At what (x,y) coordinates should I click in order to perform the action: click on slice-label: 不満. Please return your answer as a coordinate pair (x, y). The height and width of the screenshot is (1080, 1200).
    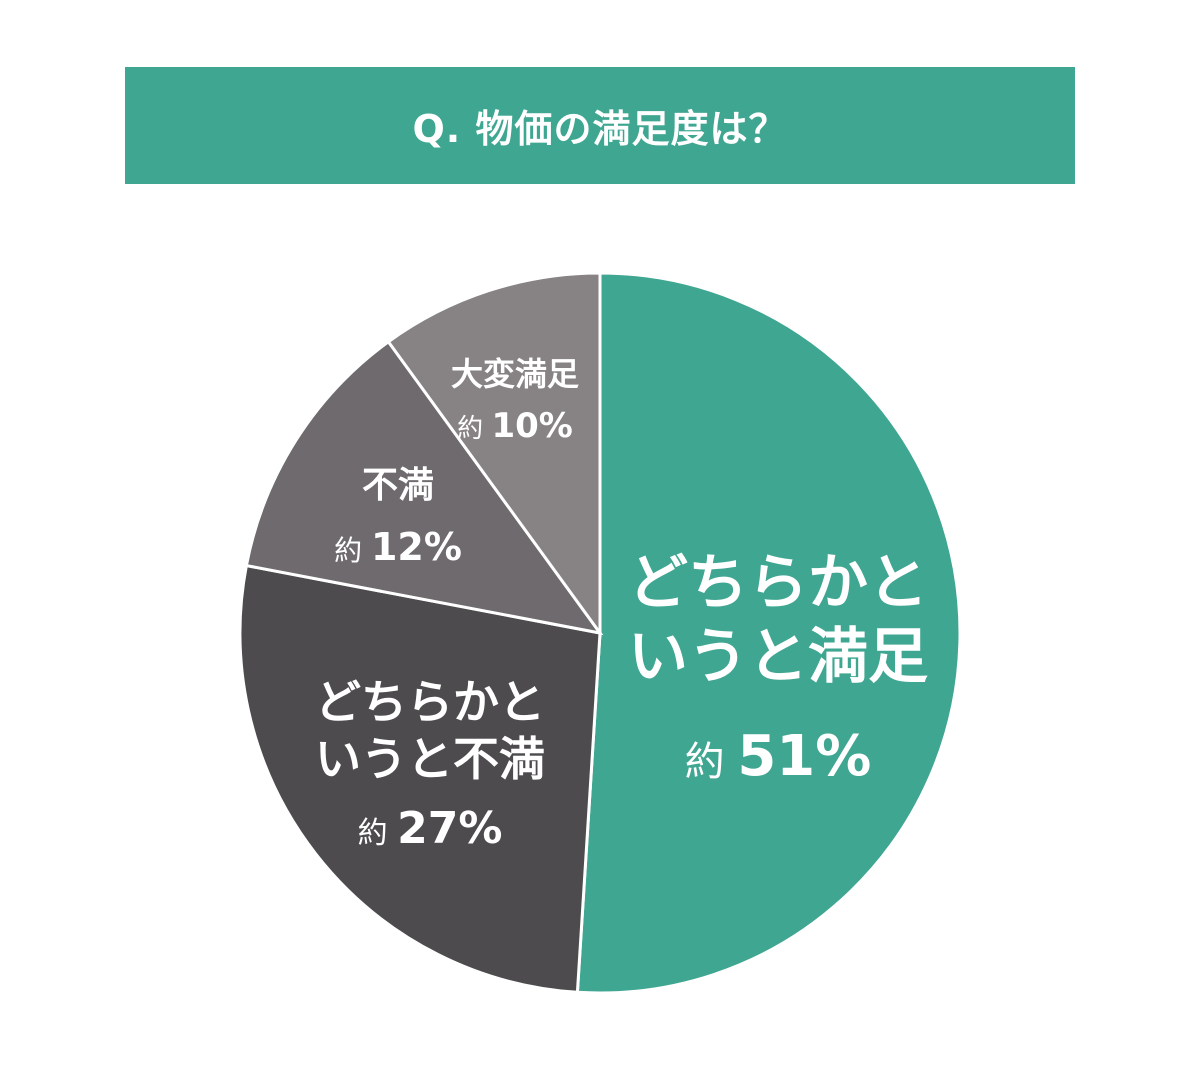
    Looking at the image, I should click on (398, 485).